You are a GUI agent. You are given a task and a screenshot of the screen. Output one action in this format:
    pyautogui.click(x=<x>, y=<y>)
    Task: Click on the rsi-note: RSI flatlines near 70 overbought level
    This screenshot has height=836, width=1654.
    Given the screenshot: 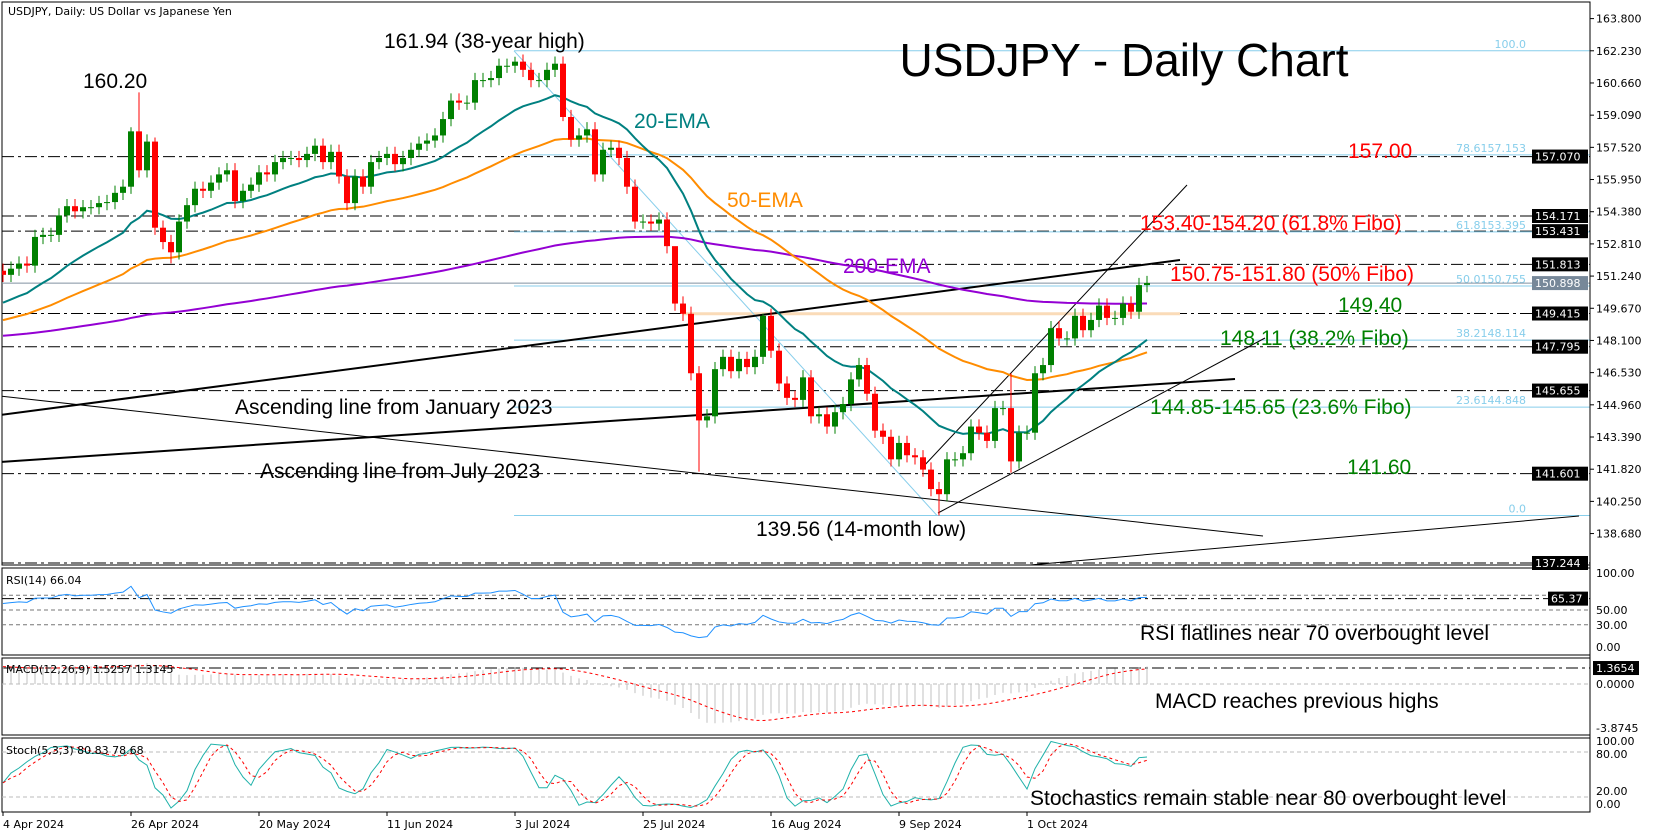 What is the action you would take?
    pyautogui.click(x=1314, y=633)
    